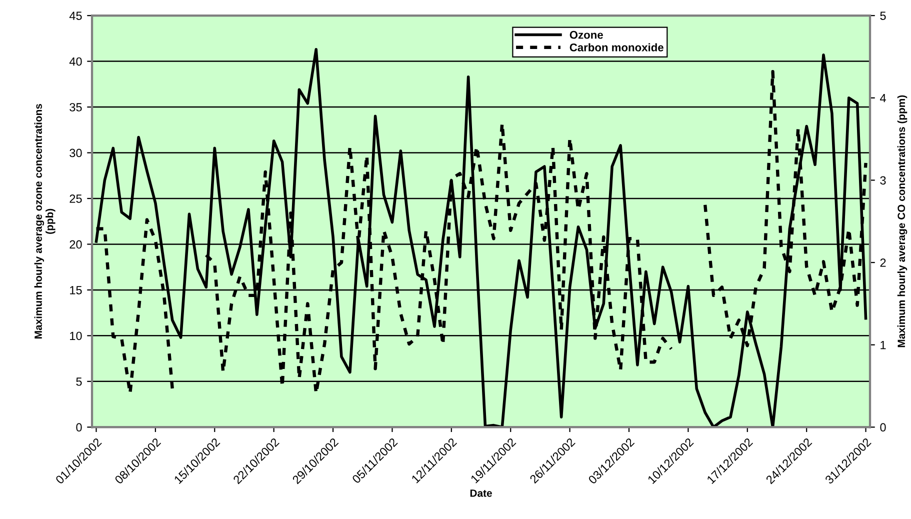 The image size is (911, 519). I want to click on y-tick-label: 0, so click(79, 427).